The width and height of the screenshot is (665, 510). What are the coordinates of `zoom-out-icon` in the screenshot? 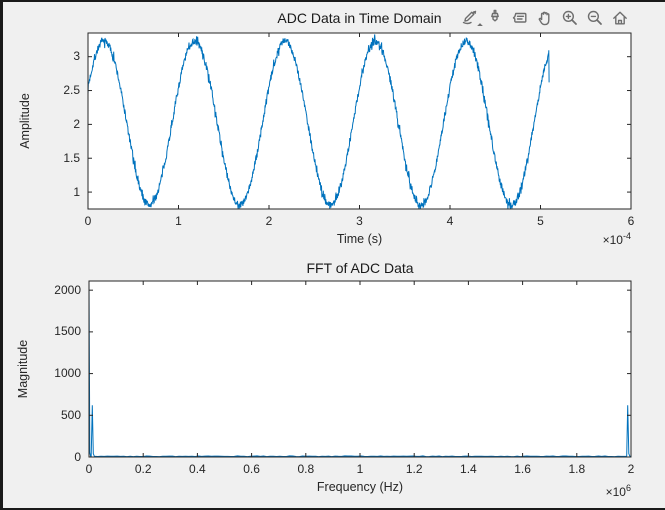 It's located at (594, 17).